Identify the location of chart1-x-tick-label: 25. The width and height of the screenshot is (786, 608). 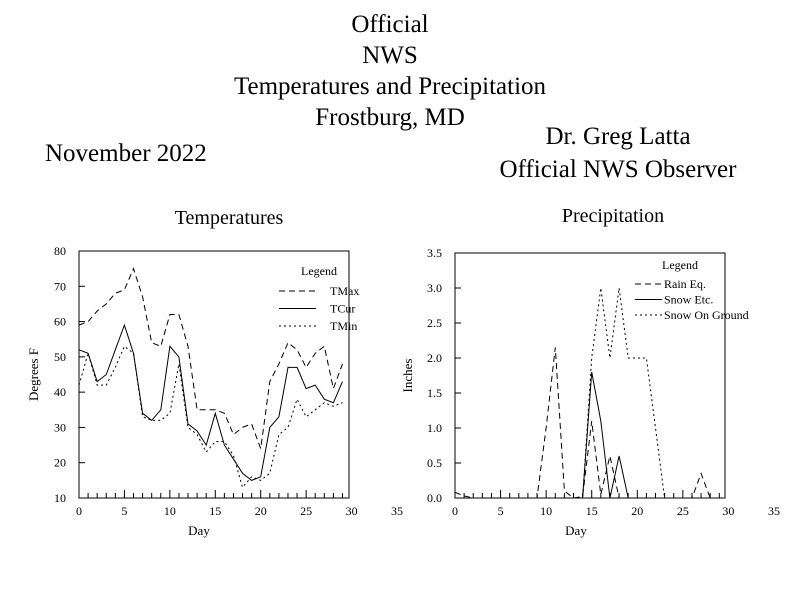
(306, 511).